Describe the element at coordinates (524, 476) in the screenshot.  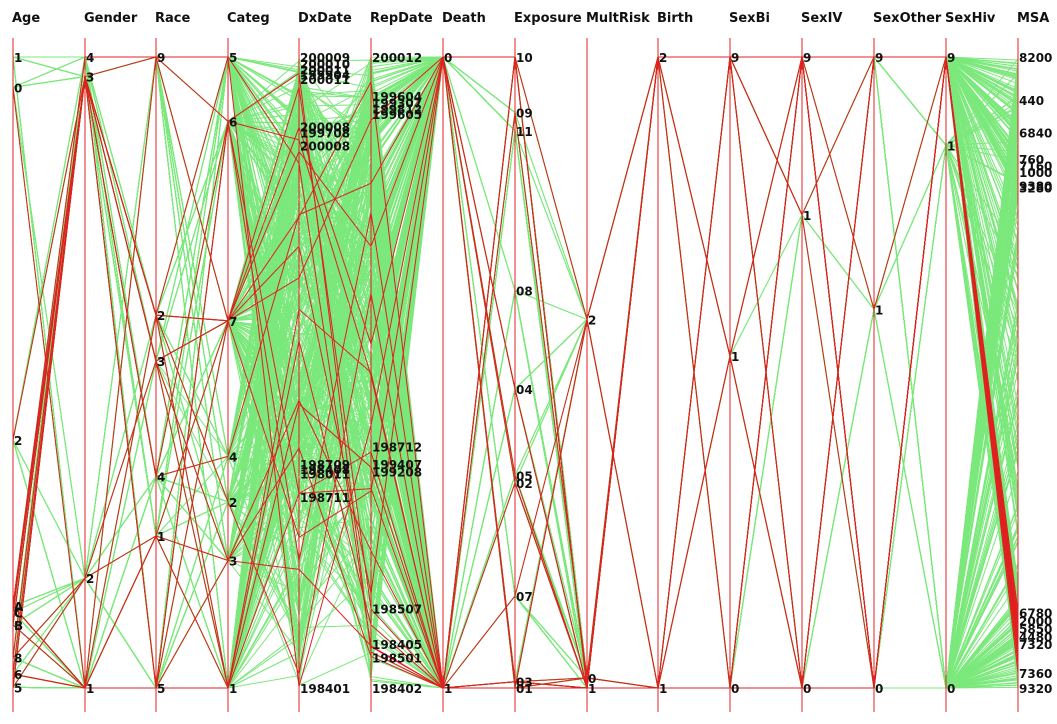
I see `tick-label: 05` at that location.